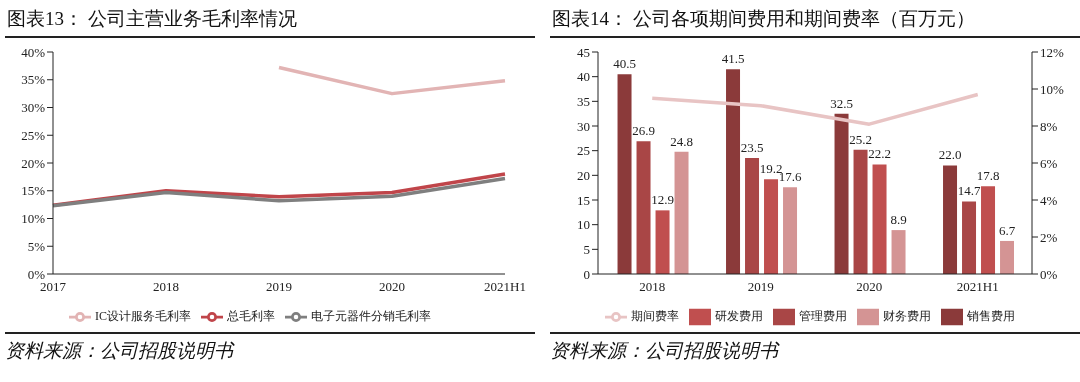 The image size is (1080, 382). Describe the element at coordinates (733, 59) in the screenshot. I see `data-label: 41.5` at that location.